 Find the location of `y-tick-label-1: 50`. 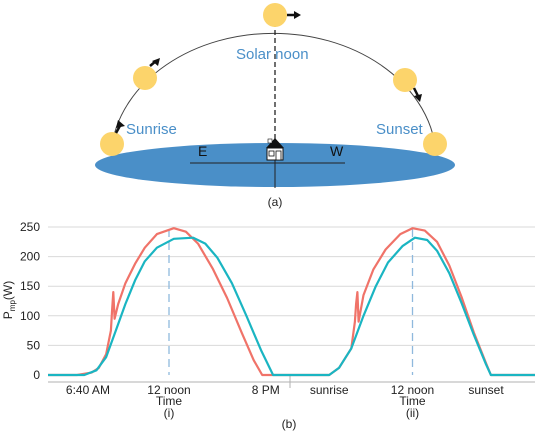

y-tick-label-1: 50 is located at coordinates (34, 345).